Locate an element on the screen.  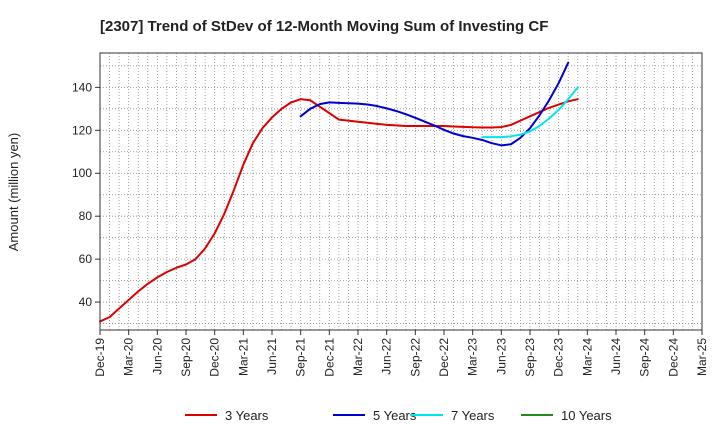
x-tick-label: Jun-21 is located at coordinates (272, 356).